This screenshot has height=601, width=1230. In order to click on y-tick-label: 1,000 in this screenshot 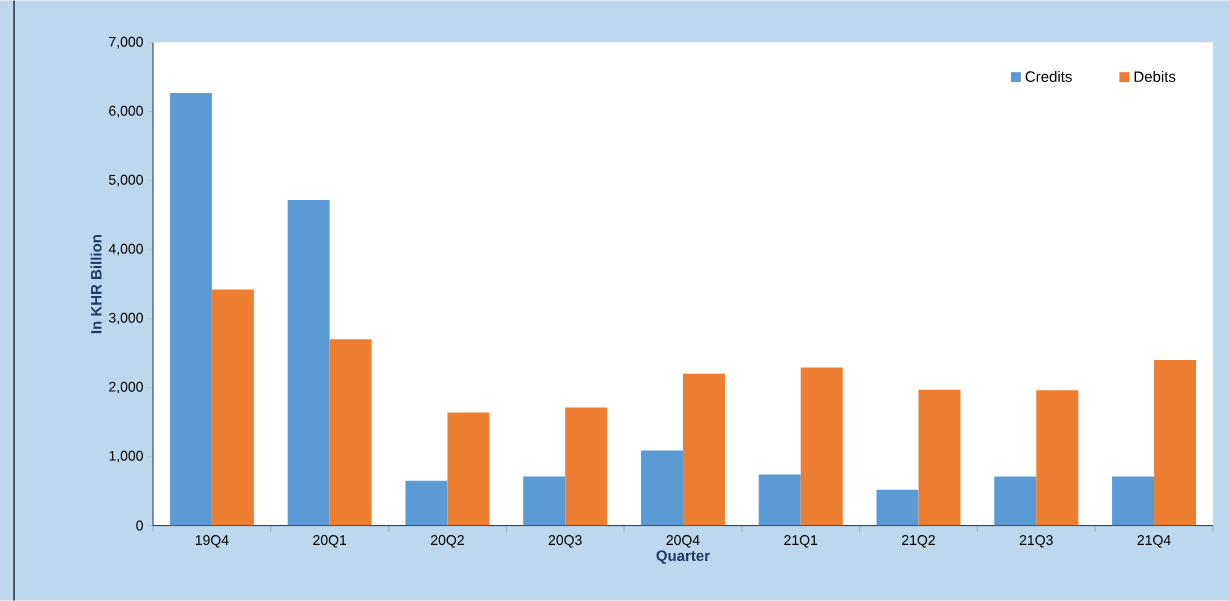, I will do `click(126, 456)`.